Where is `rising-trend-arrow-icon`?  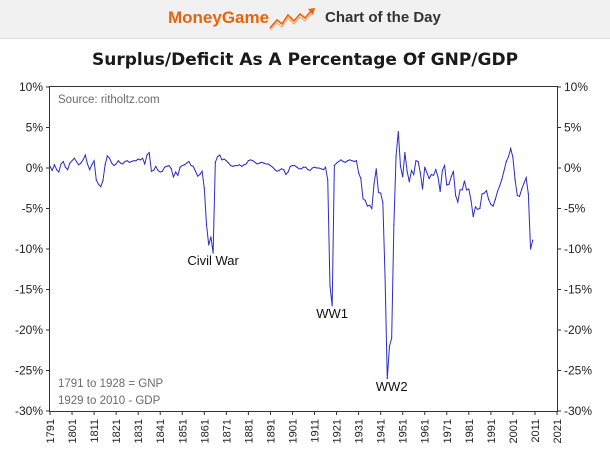 rising-trend-arrow-icon is located at coordinates (292, 19).